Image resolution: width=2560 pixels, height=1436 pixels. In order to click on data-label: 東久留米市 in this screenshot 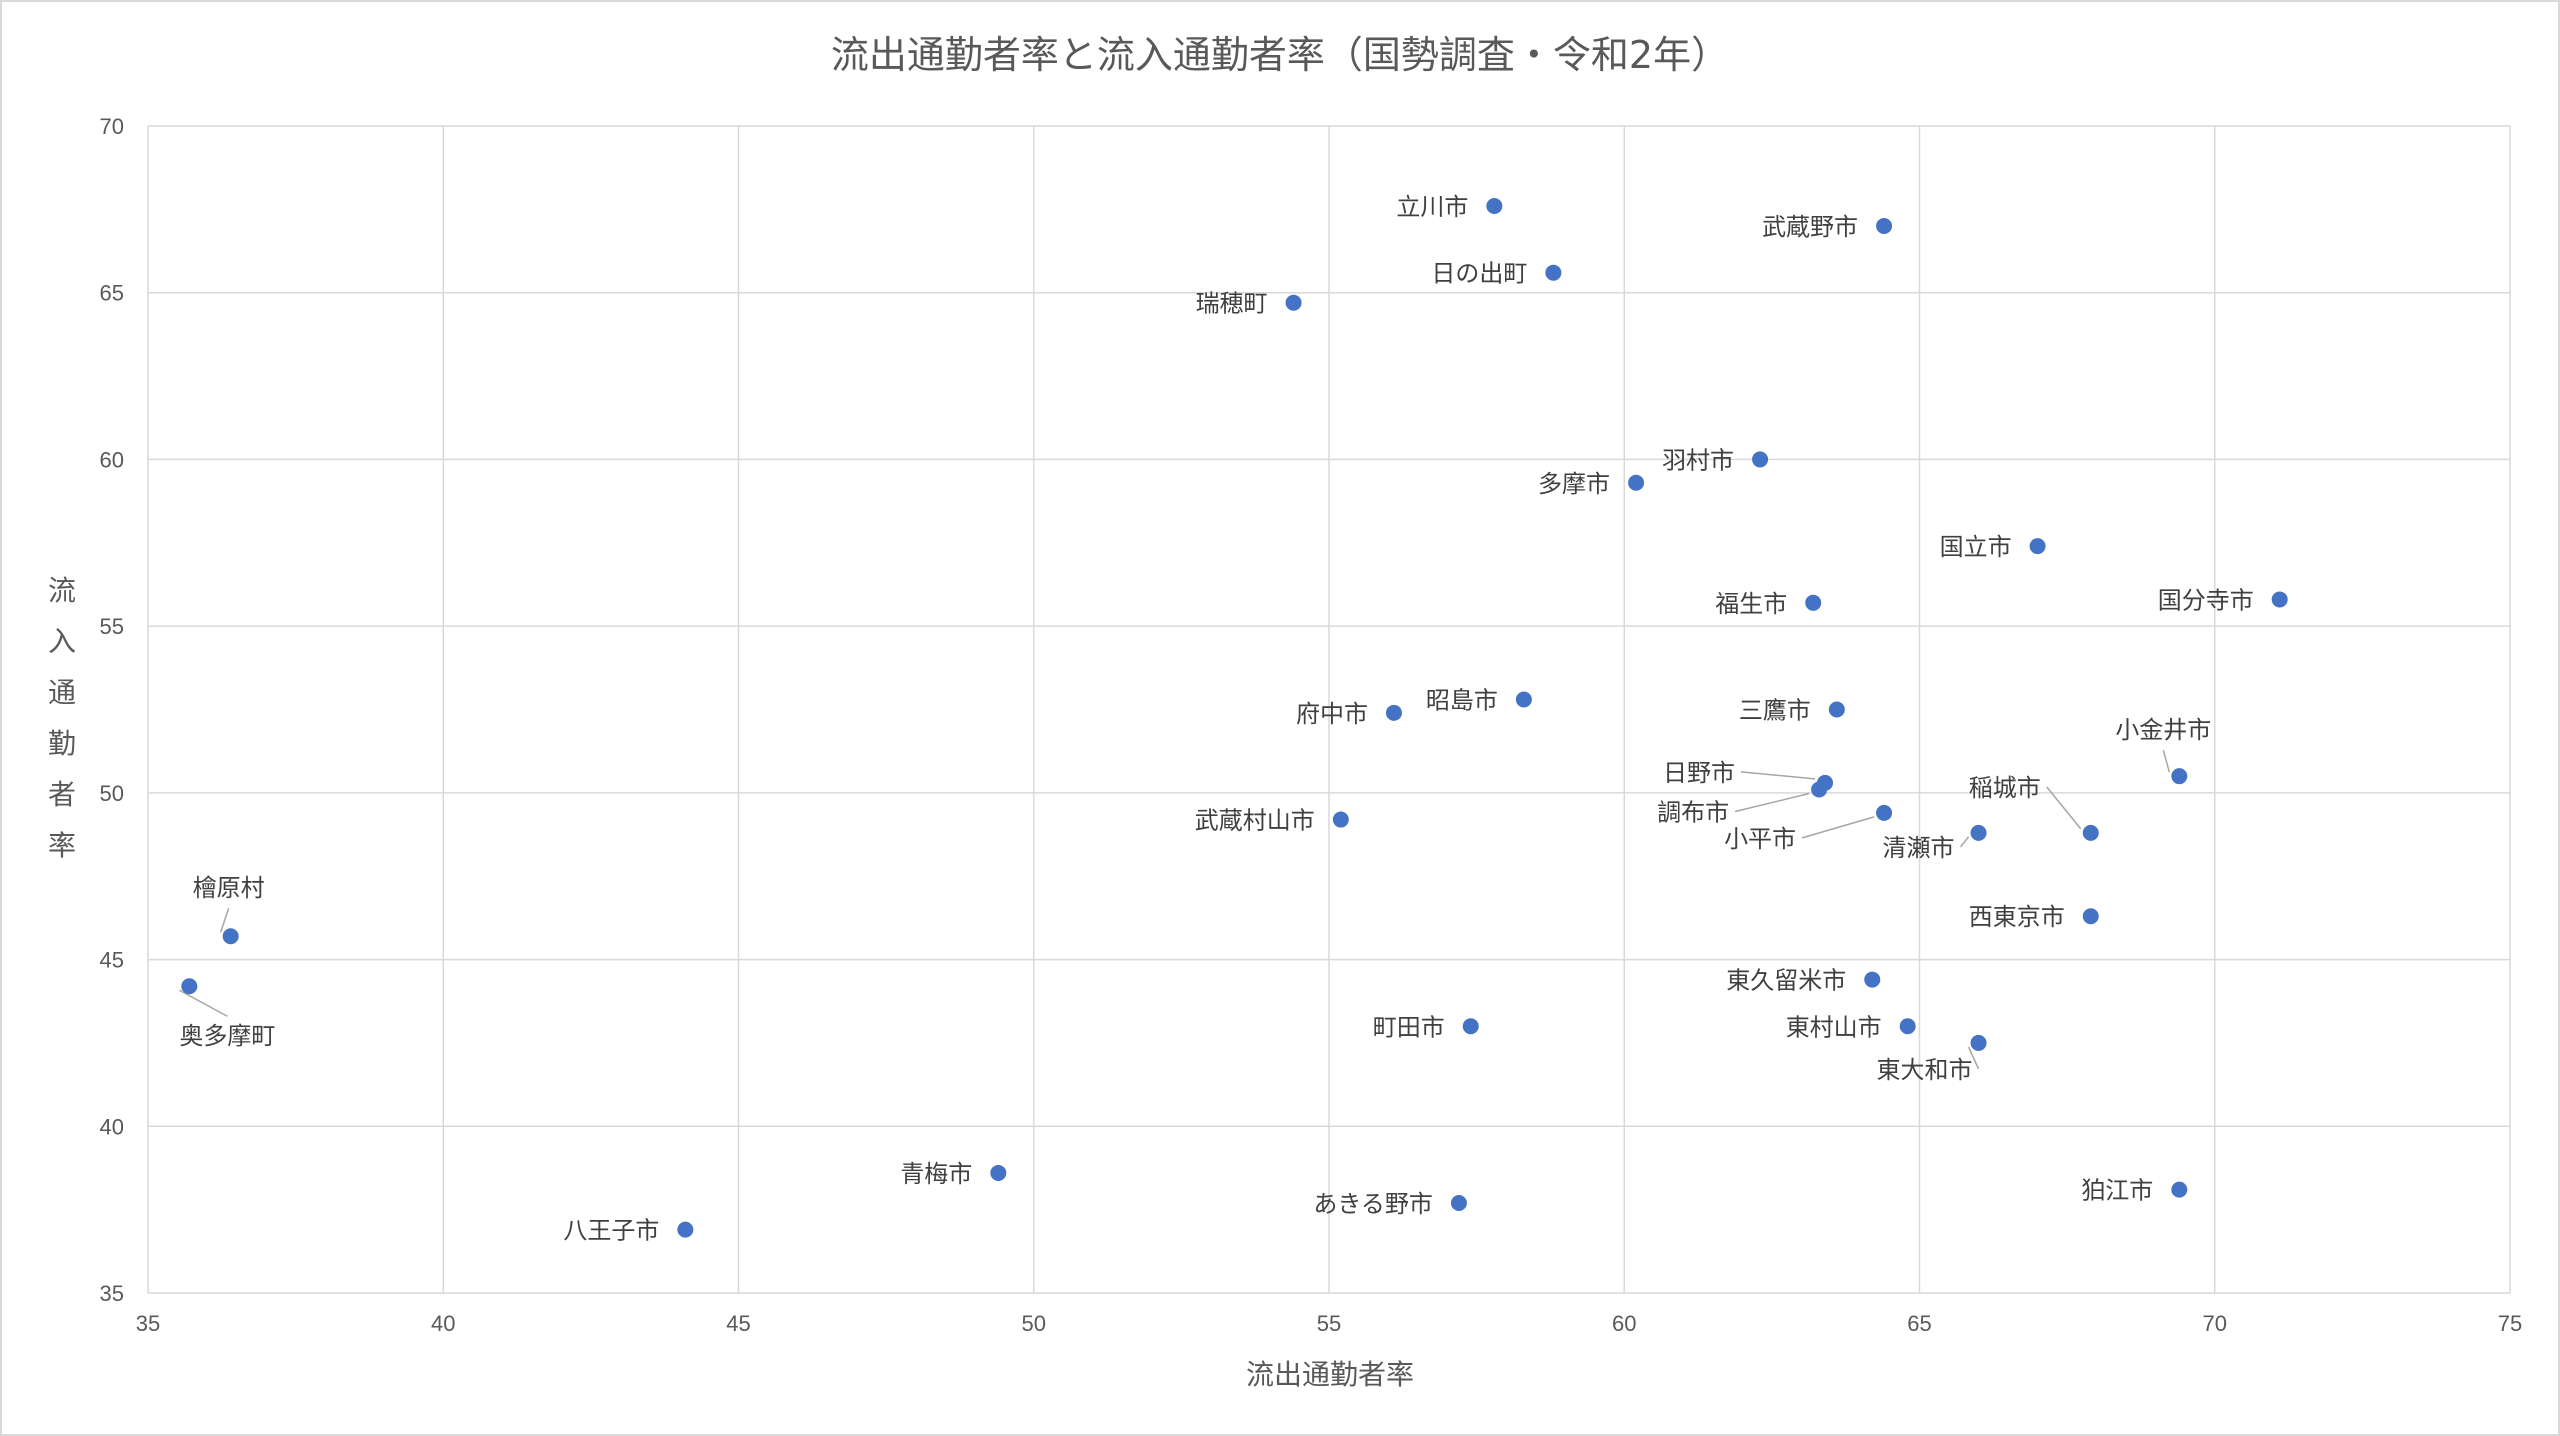, I will do `click(1786, 981)`.